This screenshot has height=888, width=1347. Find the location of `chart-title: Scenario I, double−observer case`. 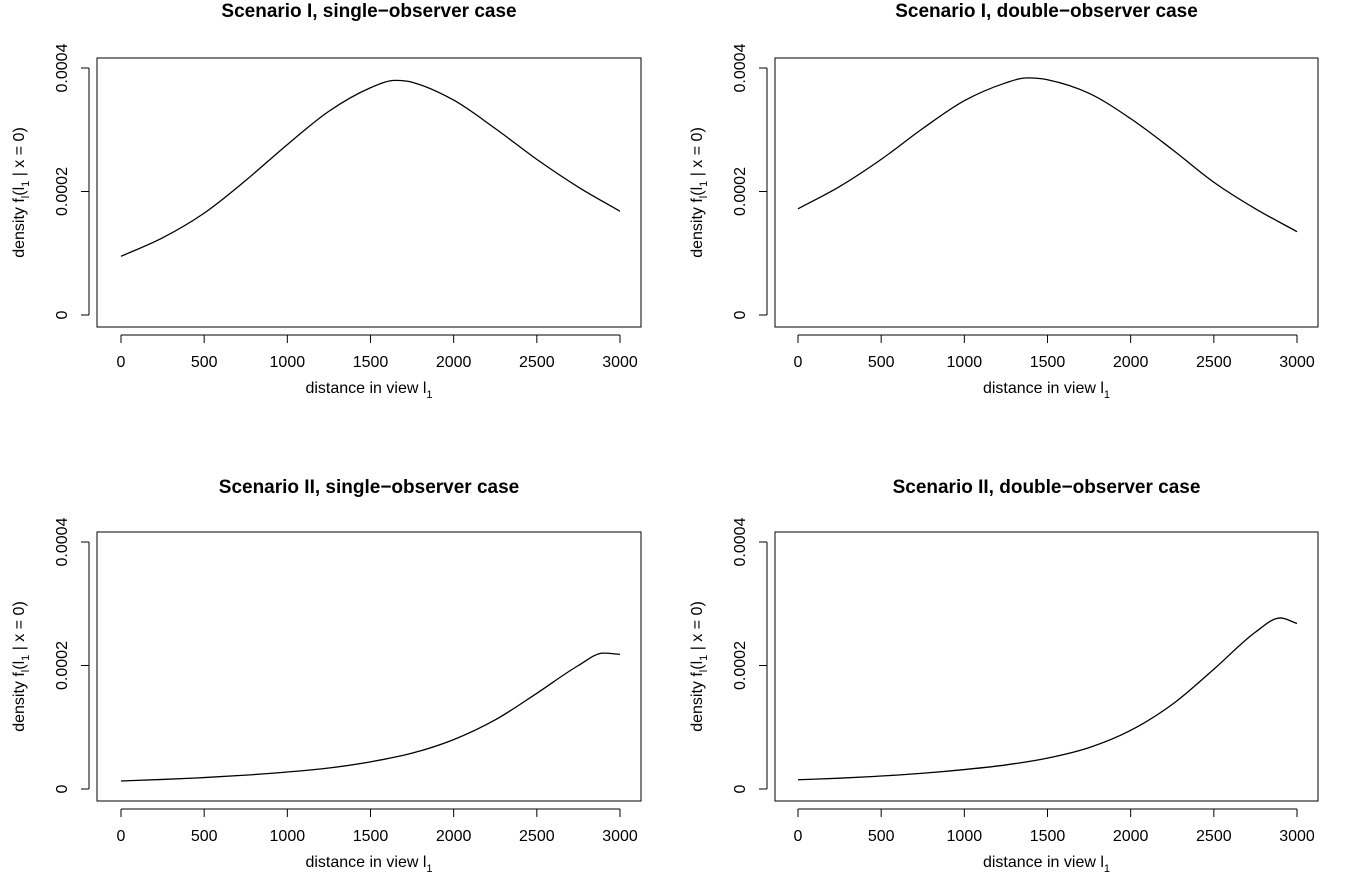

chart-title: Scenario I, double−observer case is located at coordinates (1046, 11).